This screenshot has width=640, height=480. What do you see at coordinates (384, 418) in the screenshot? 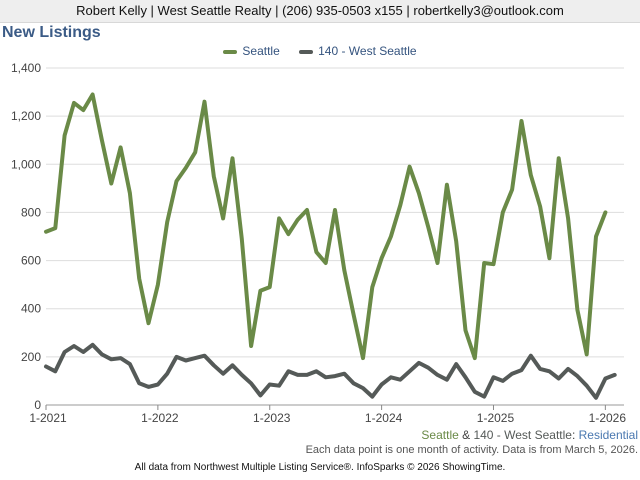
I see `x-tick-label: 1-2024` at bounding box center [384, 418].